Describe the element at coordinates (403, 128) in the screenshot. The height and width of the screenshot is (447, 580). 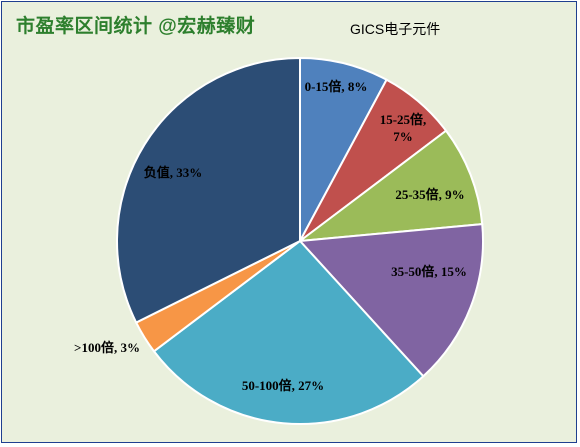
I see `pie-slice-label-1: 15-25倍, 7%` at that location.